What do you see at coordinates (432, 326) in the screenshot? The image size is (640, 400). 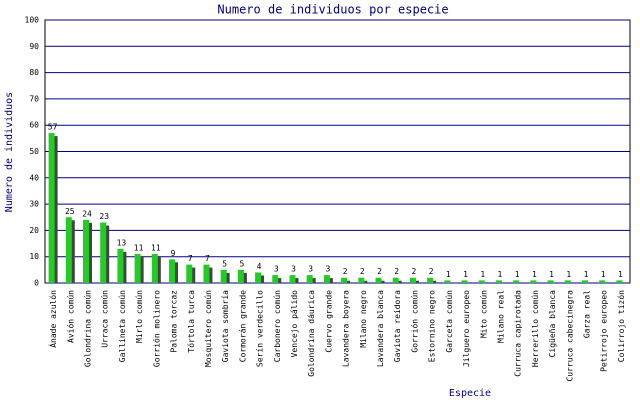 I see `x-tick-label: Estornino negro` at bounding box center [432, 326].